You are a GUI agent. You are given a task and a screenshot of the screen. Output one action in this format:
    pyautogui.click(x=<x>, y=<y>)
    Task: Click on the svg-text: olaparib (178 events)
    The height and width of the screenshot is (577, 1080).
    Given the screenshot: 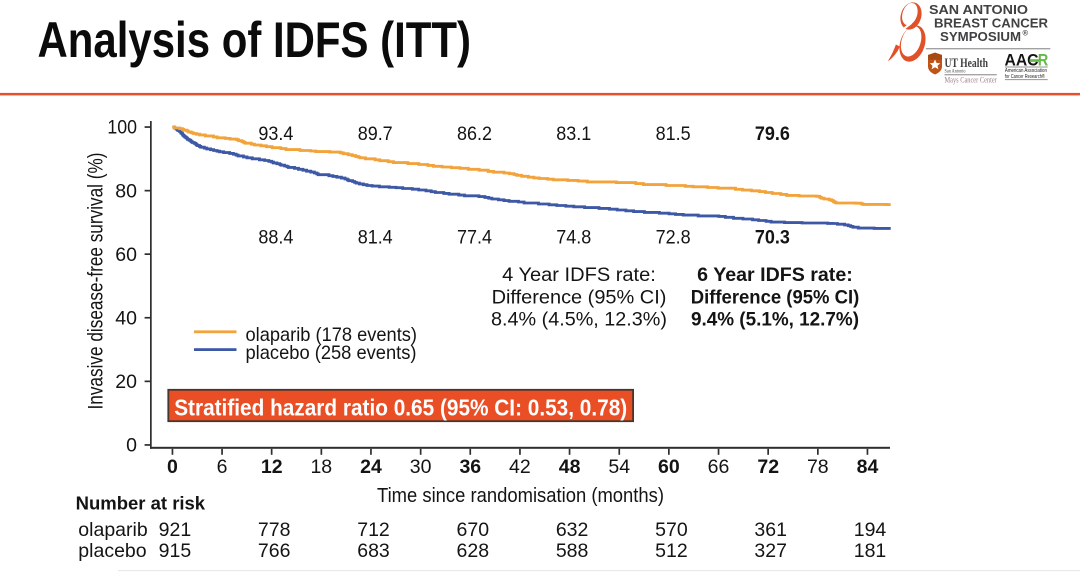 What is the action you would take?
    pyautogui.click(x=332, y=335)
    